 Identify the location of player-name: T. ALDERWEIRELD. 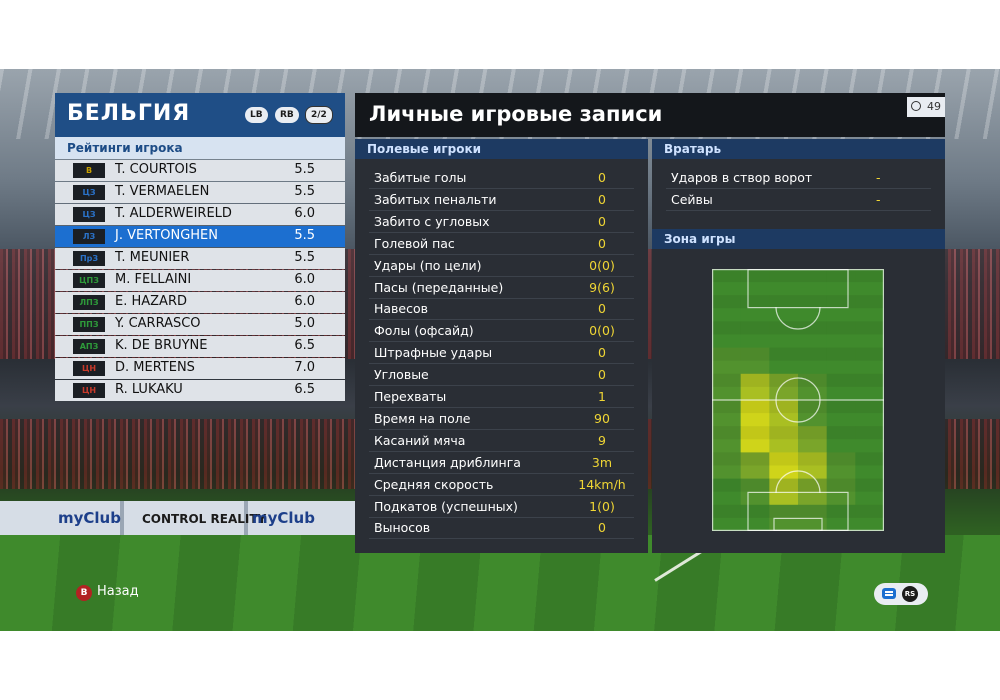
(173, 213).